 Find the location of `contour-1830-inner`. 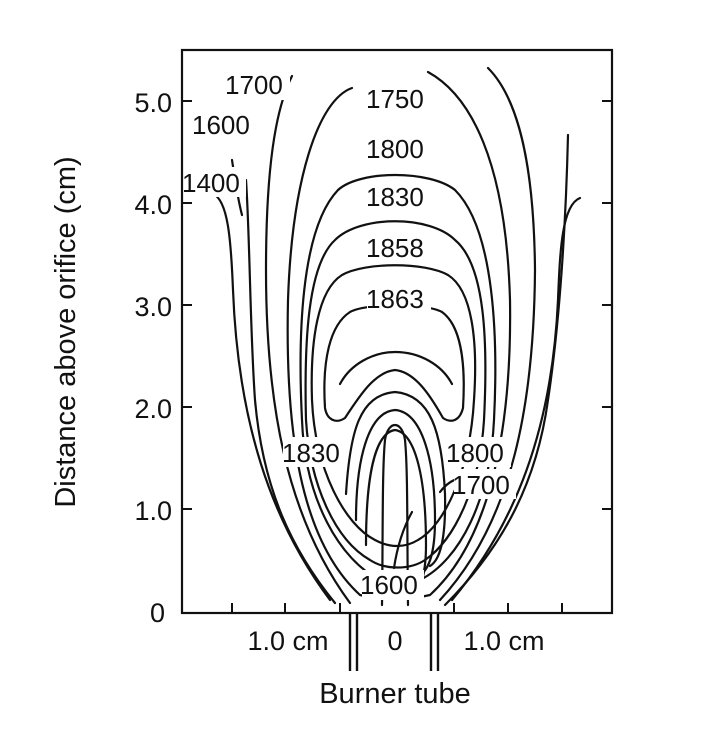

contour-1830-inner is located at coordinates (395, 479).